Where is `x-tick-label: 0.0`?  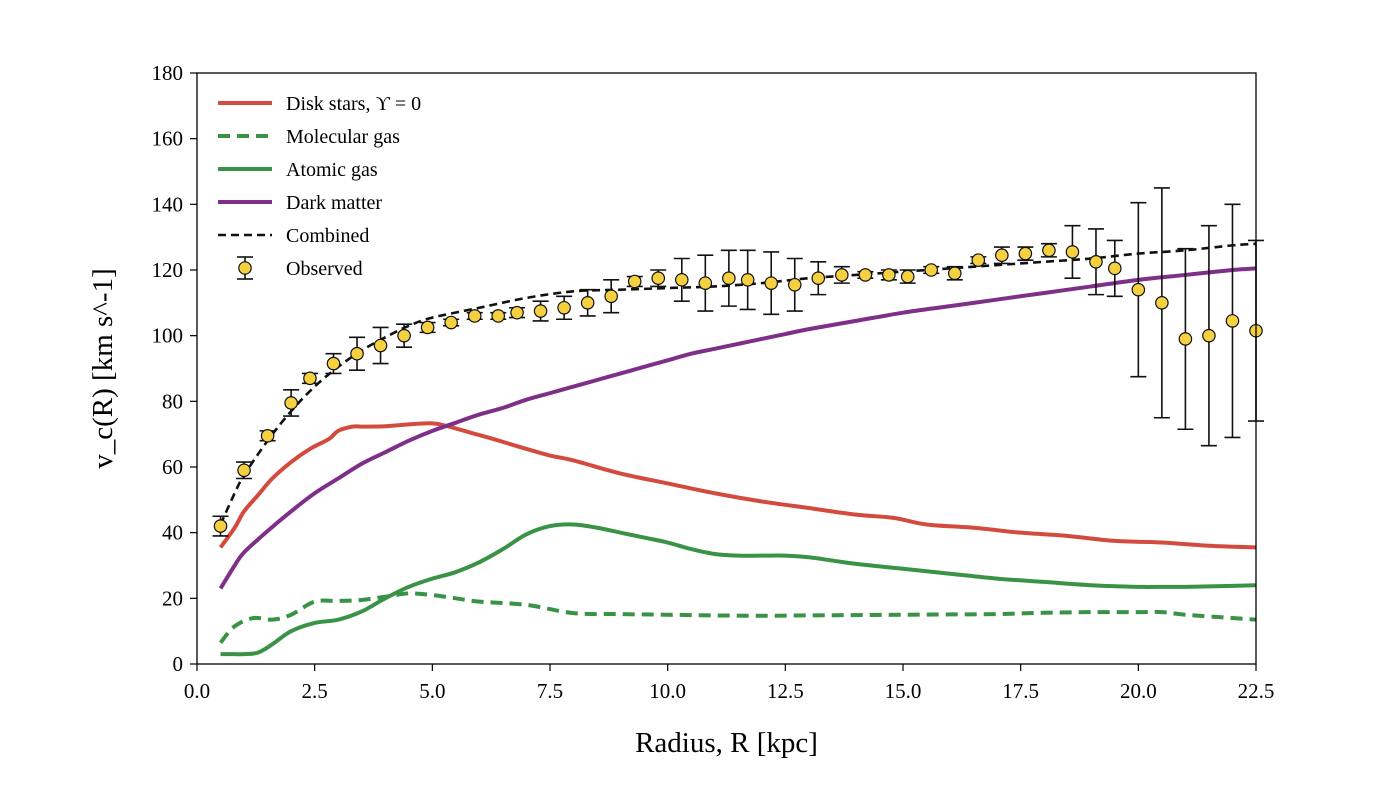 x-tick-label: 0.0 is located at coordinates (197, 691).